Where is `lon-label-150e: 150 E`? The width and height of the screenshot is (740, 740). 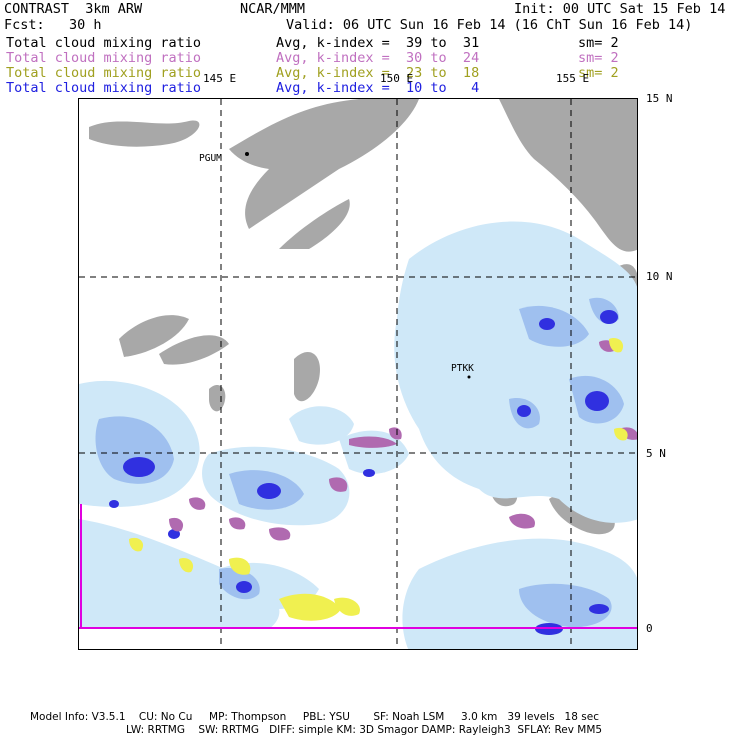
lon-label-150e: 150 E is located at coordinates (397, 78).